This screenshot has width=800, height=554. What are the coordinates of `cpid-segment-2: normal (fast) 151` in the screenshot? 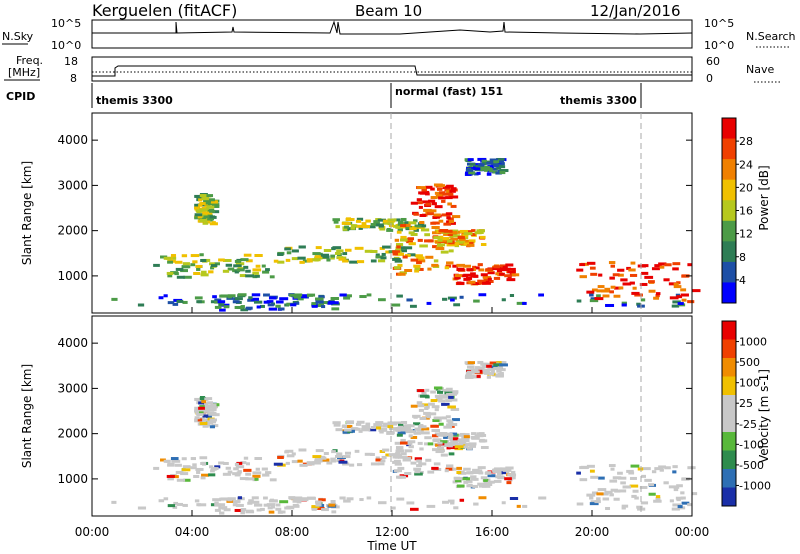 It's located at (449, 91).